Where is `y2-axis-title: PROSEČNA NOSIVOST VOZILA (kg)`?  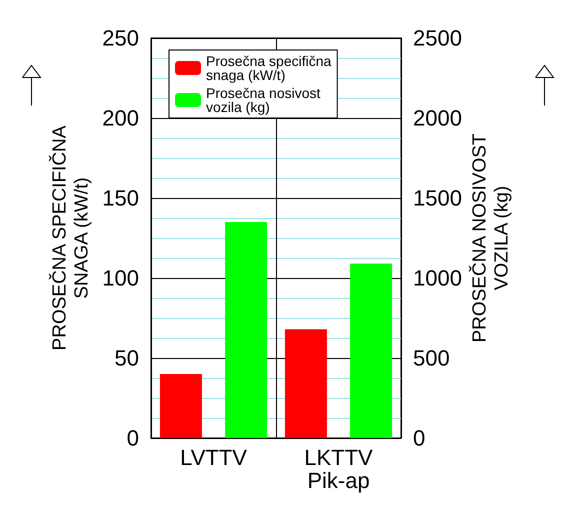
y2-axis-title: PROSEČNA NOSIVOST VOZILA (kg) is located at coordinates (490, 238).